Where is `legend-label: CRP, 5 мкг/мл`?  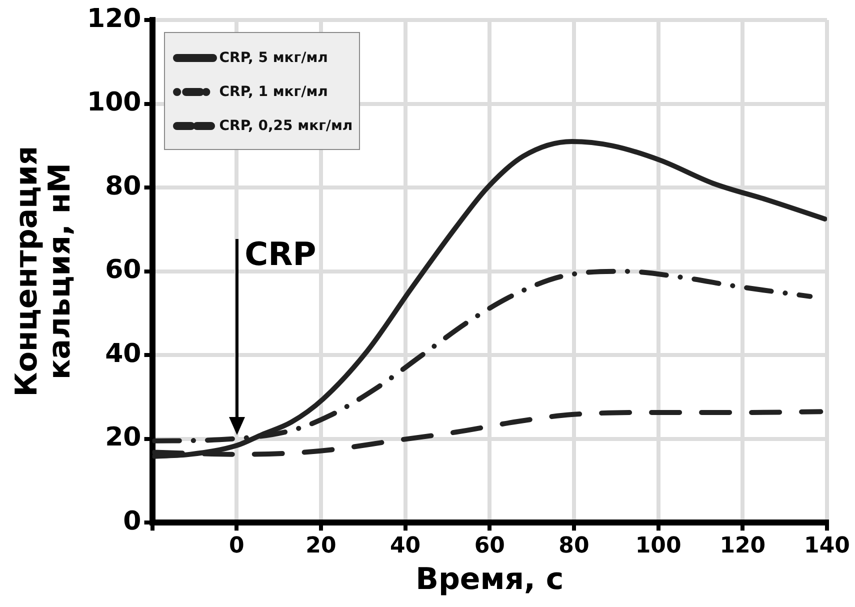
legend-label: CRP, 5 мкг/мл is located at coordinates (273, 58).